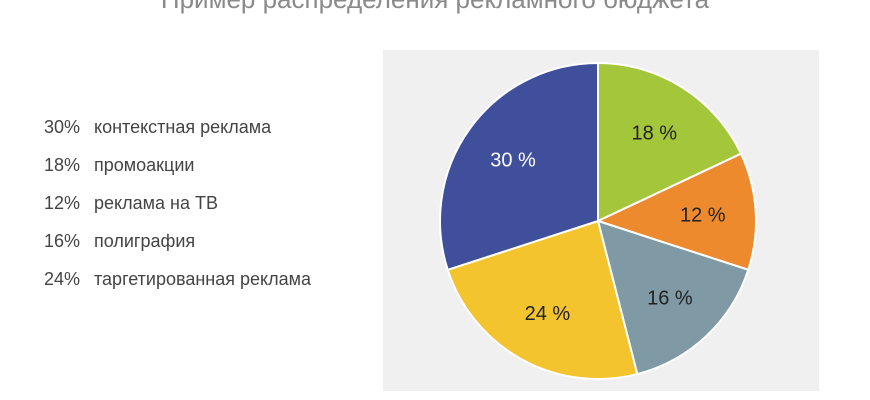 The image size is (870, 400). What do you see at coordinates (654, 133) in the screenshot?
I see `slice-label: 18 %` at bounding box center [654, 133].